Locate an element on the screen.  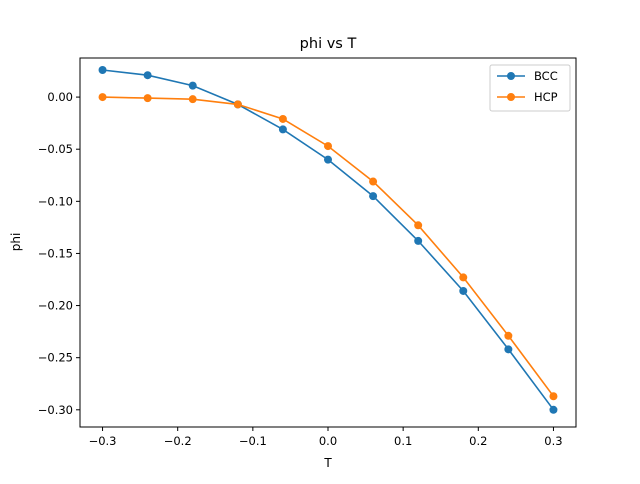
chart-title: phi vs T is located at coordinates (328, 44).